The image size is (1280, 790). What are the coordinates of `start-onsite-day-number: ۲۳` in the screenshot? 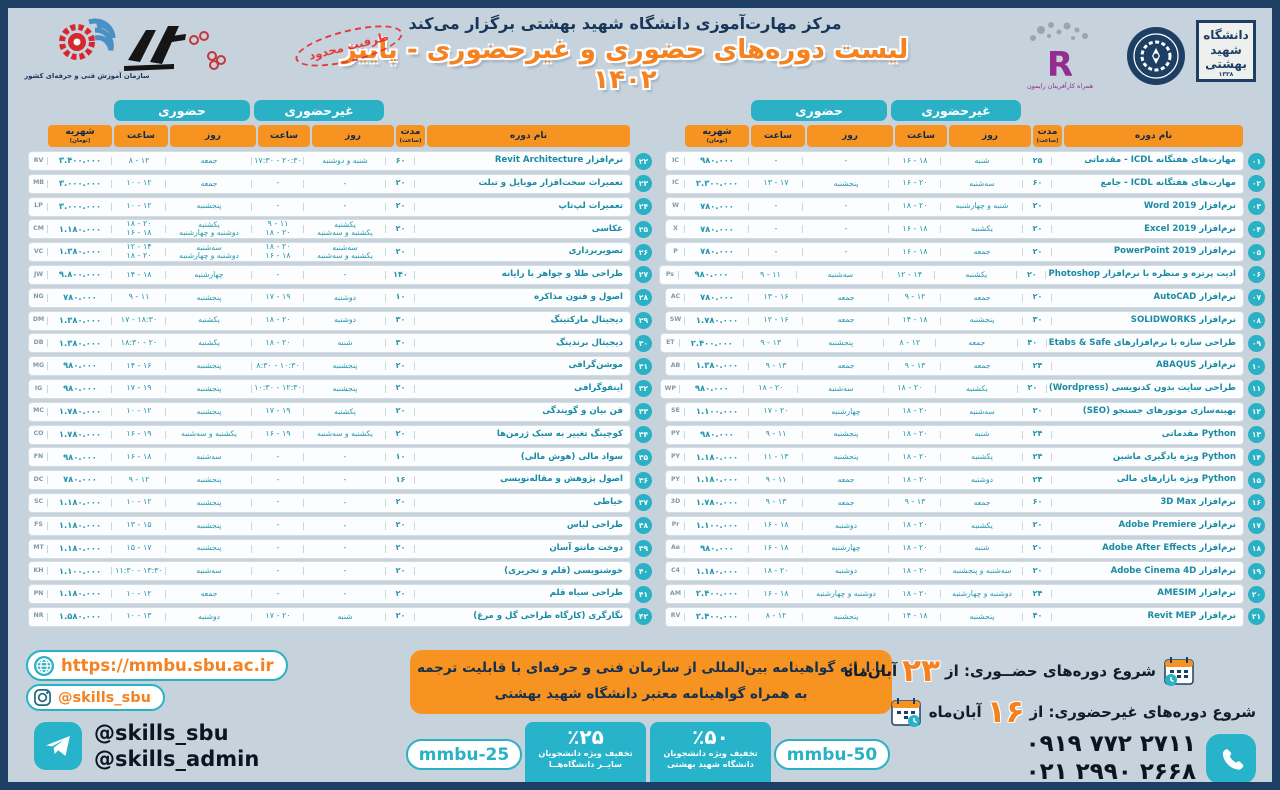 It's located at (921, 671).